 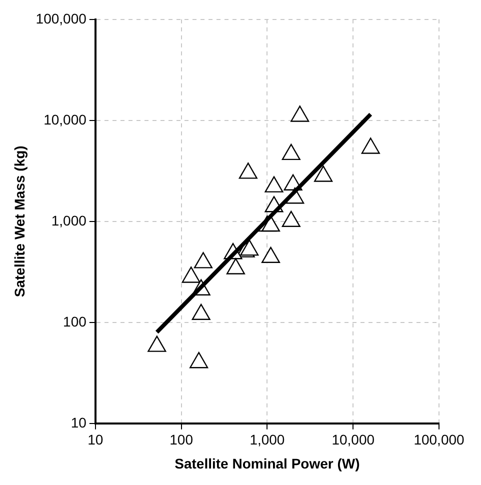 I want to click on x-tick-label: 10, so click(x=96, y=440).